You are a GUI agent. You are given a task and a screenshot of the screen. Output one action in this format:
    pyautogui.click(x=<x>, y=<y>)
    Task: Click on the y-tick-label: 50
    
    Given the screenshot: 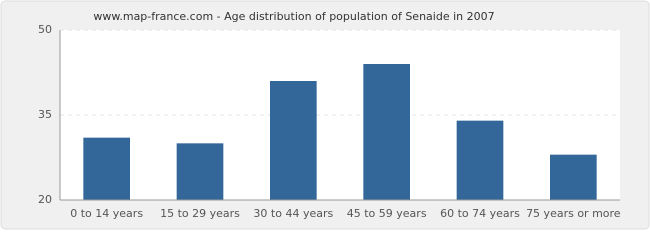 What is the action you would take?
    pyautogui.click(x=45, y=29)
    